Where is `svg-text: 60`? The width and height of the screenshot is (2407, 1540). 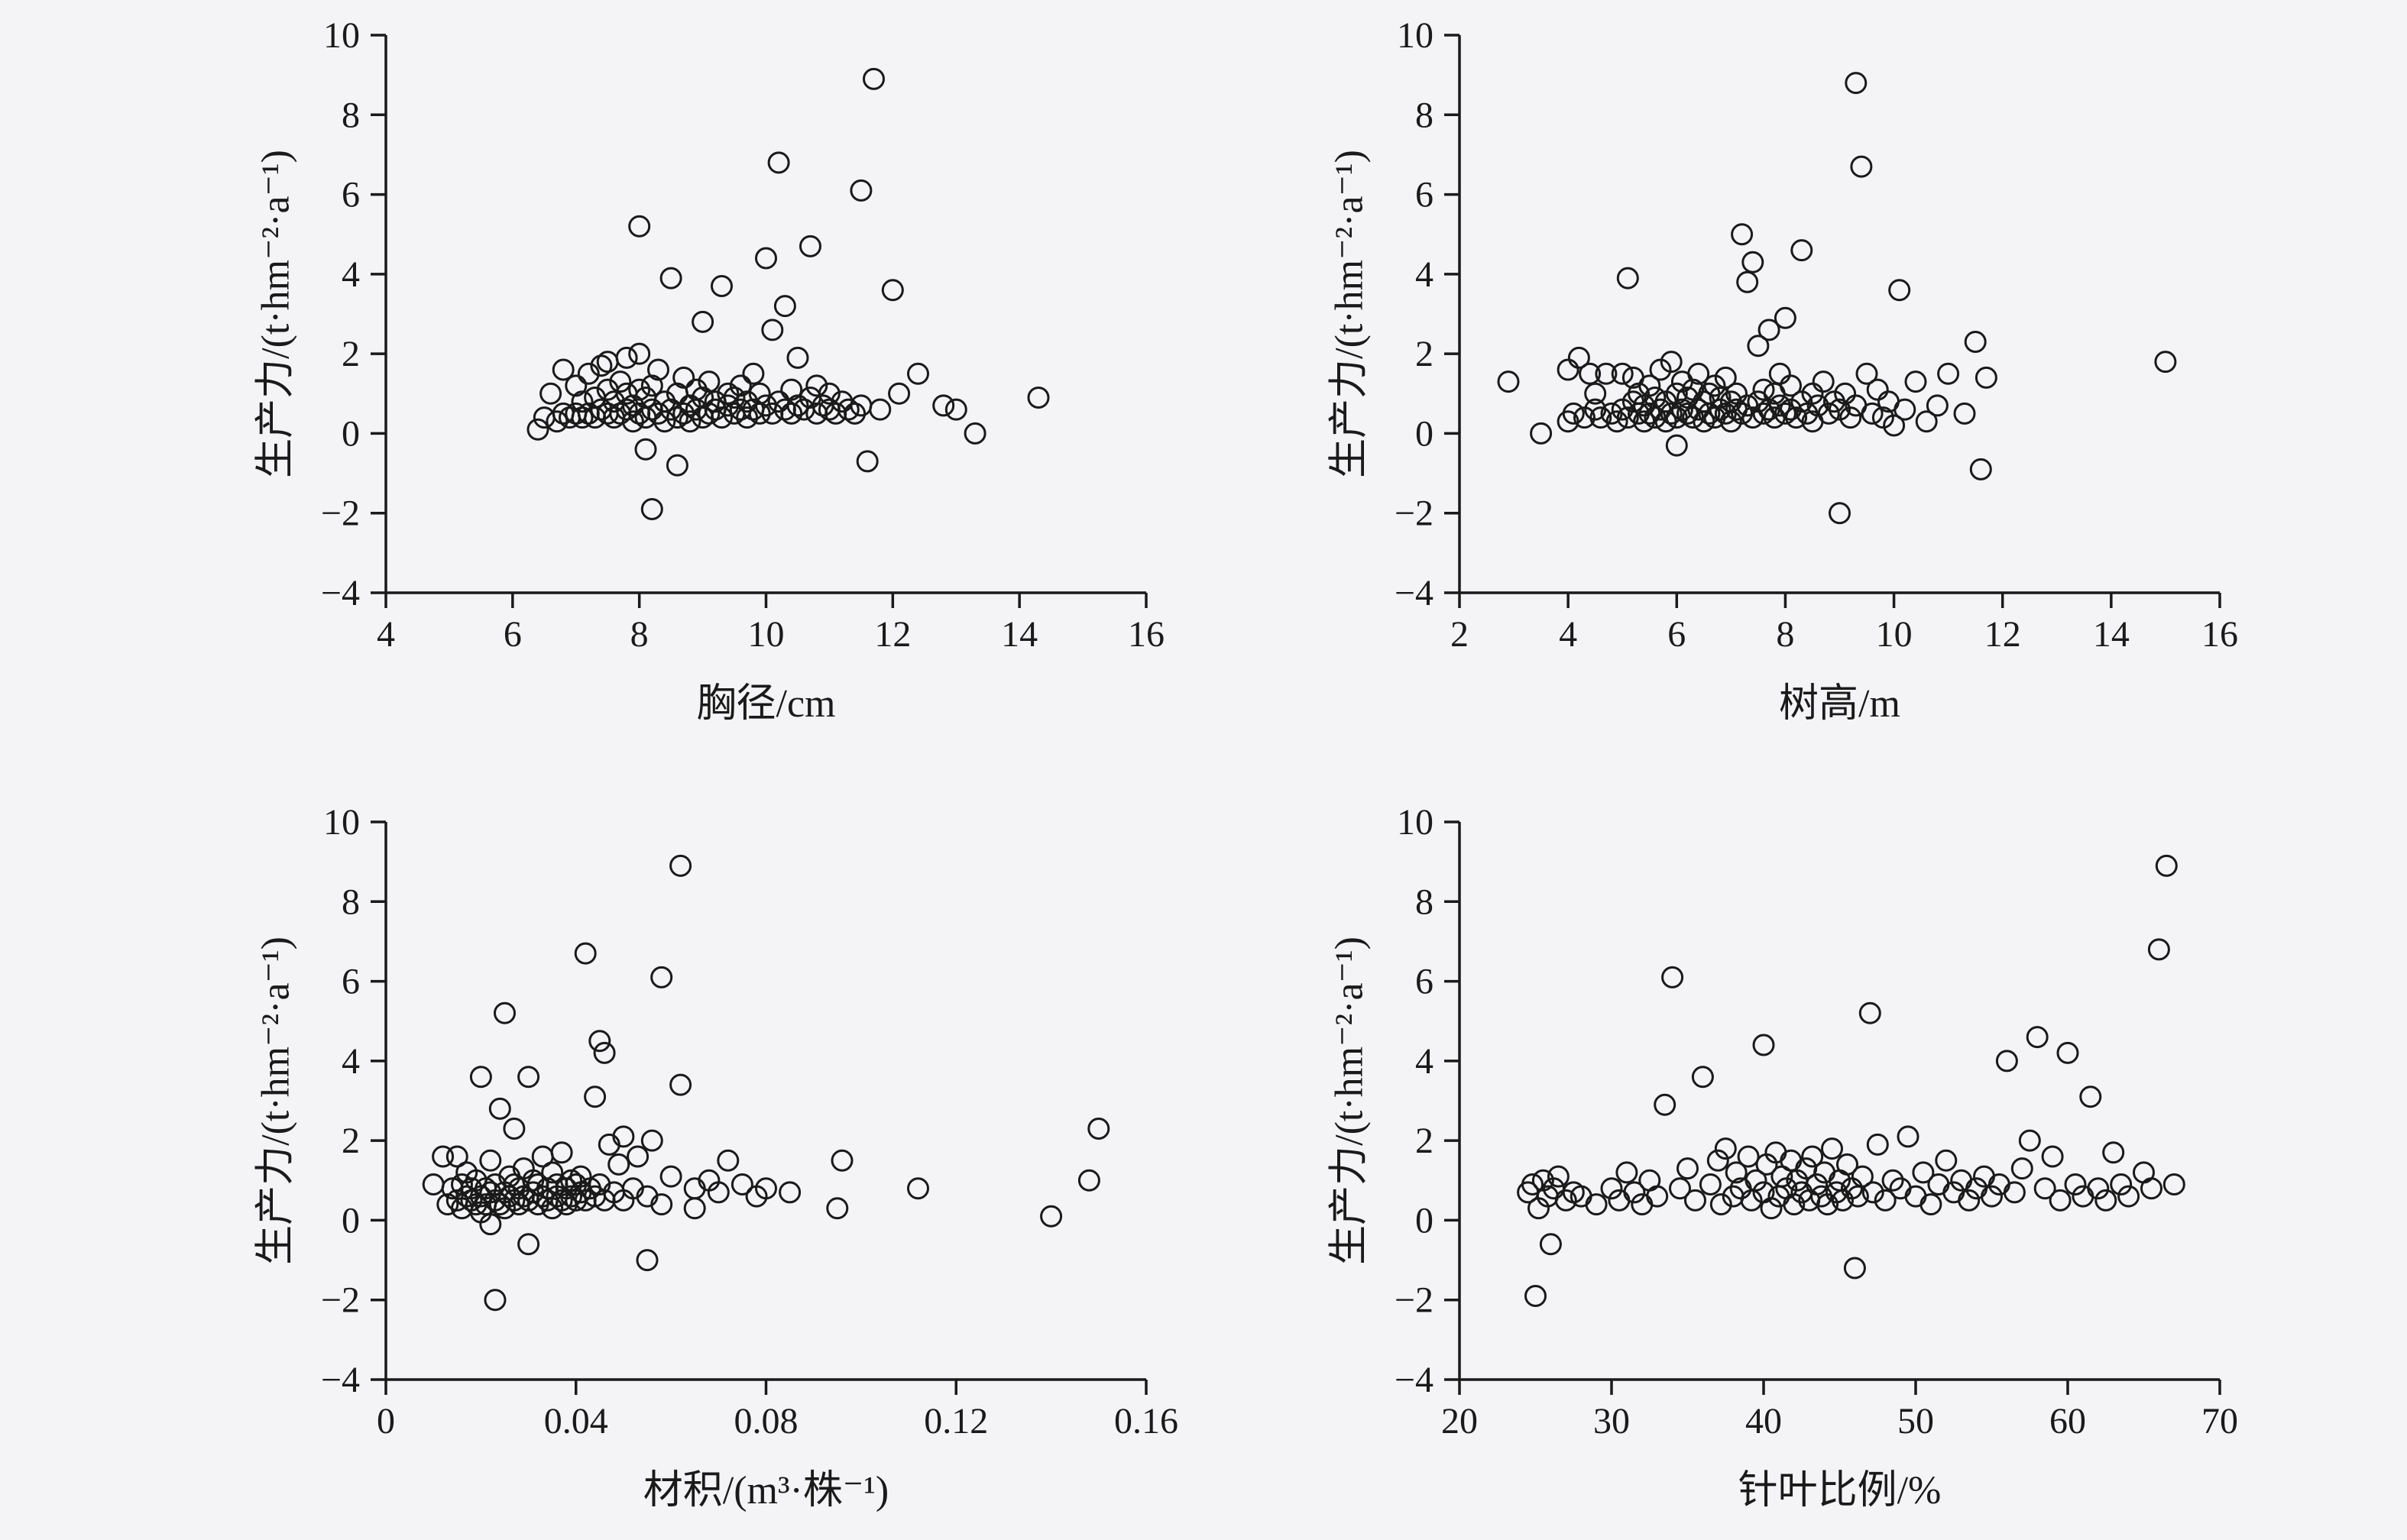
svg-text: 60 is located at coordinates (2067, 1421).